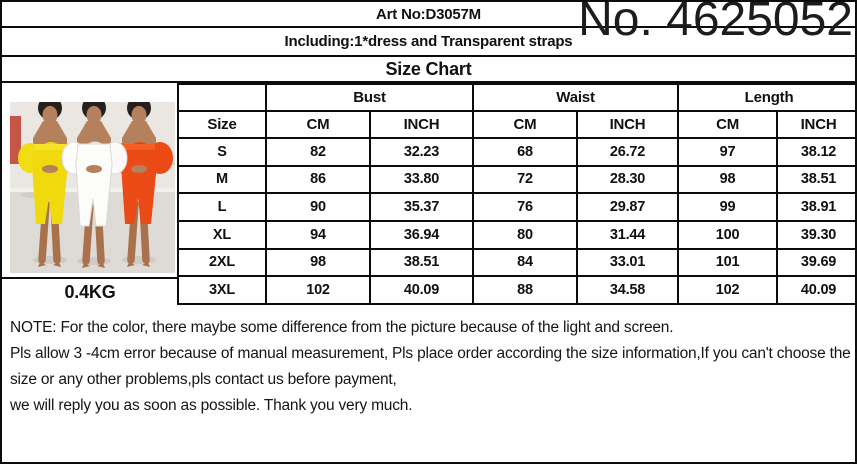 This screenshot has height=464, width=857. Describe the element at coordinates (525, 124) in the screenshot. I see `col-waist-cm: CM` at that location.